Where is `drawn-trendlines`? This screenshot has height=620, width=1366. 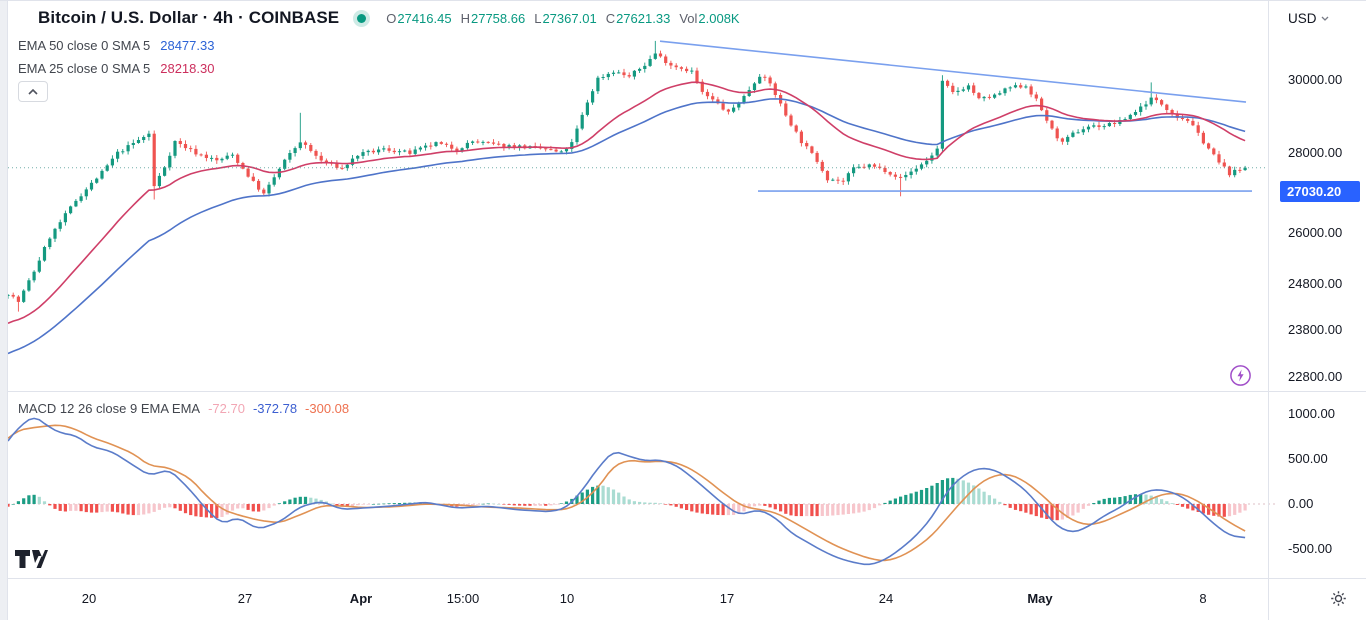 drawn-trendlines is located at coordinates (955, 116).